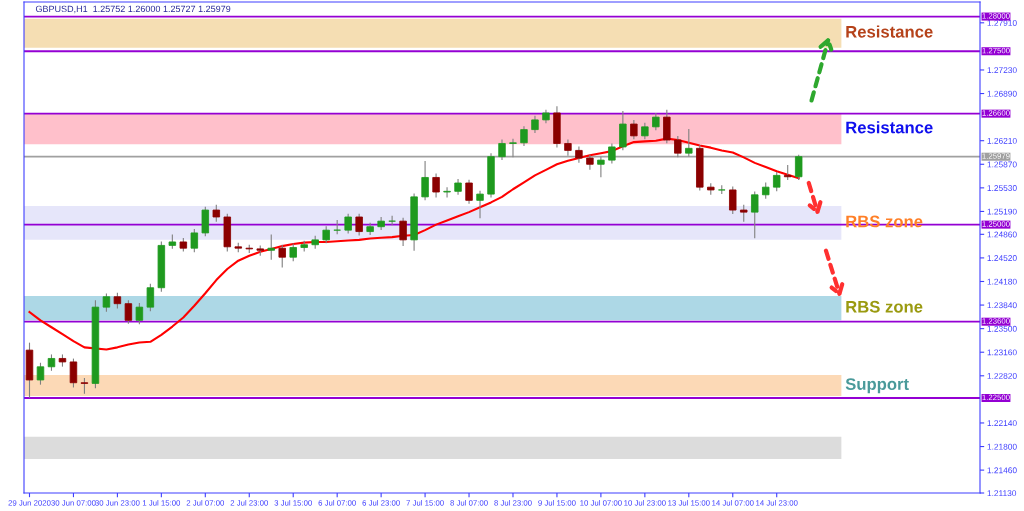 This screenshot has height=511, width=1024. What do you see at coordinates (1002, 376) in the screenshot?
I see `y-tick-label: 1.22820` at bounding box center [1002, 376].